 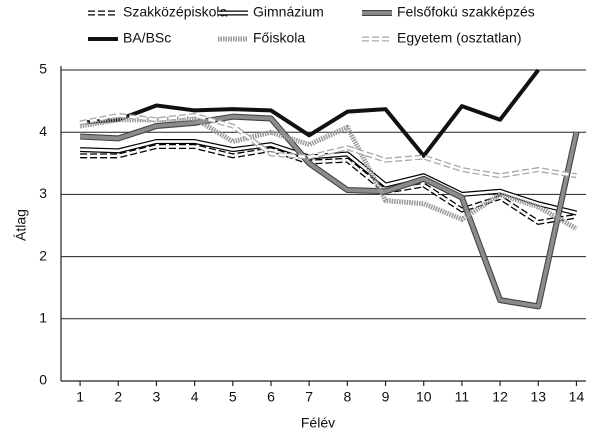 I want to click on x-tick-label: 4, so click(x=195, y=397).